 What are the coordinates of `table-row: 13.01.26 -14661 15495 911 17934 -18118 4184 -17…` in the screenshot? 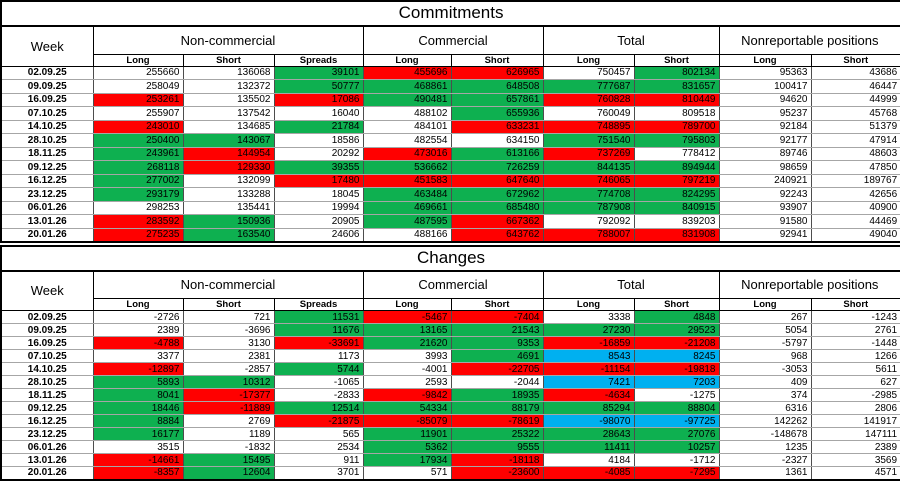 It's located at (450, 460).